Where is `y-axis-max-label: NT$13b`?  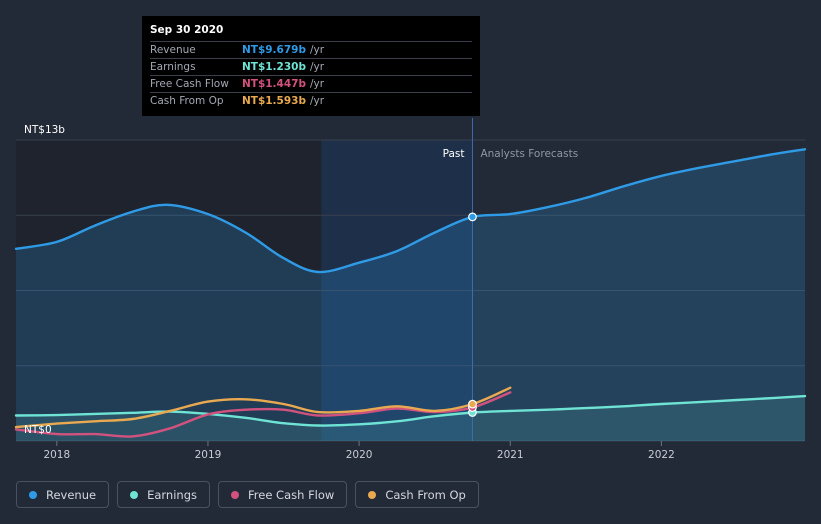
y-axis-max-label: NT$13b is located at coordinates (44, 130).